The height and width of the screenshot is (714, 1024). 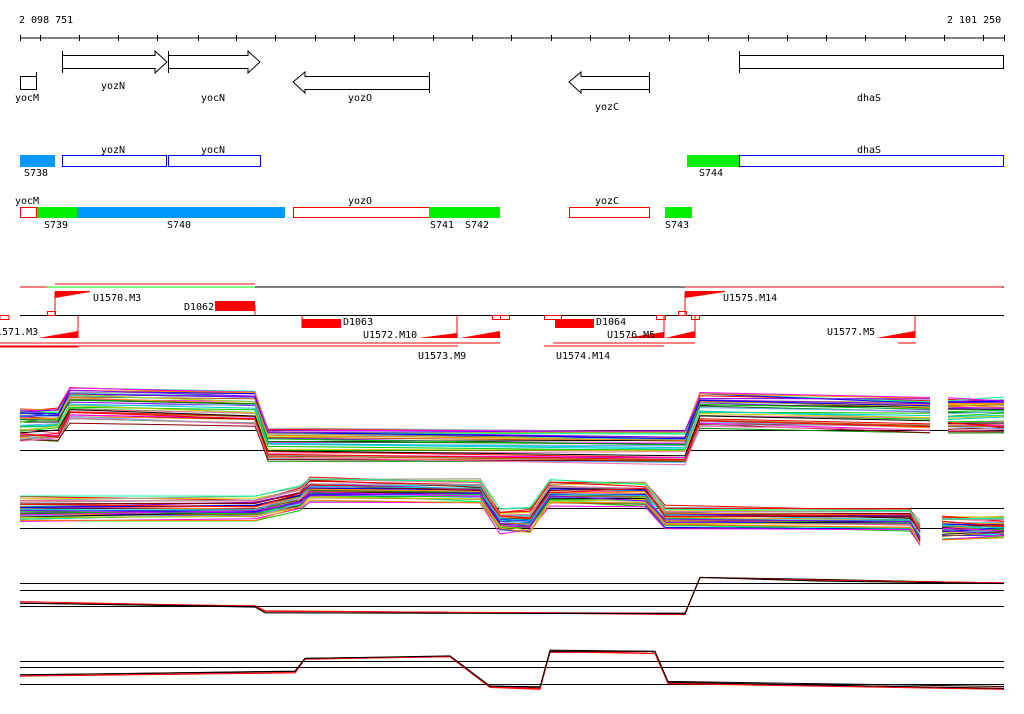 I want to click on feature-track, so click(x=502, y=315).